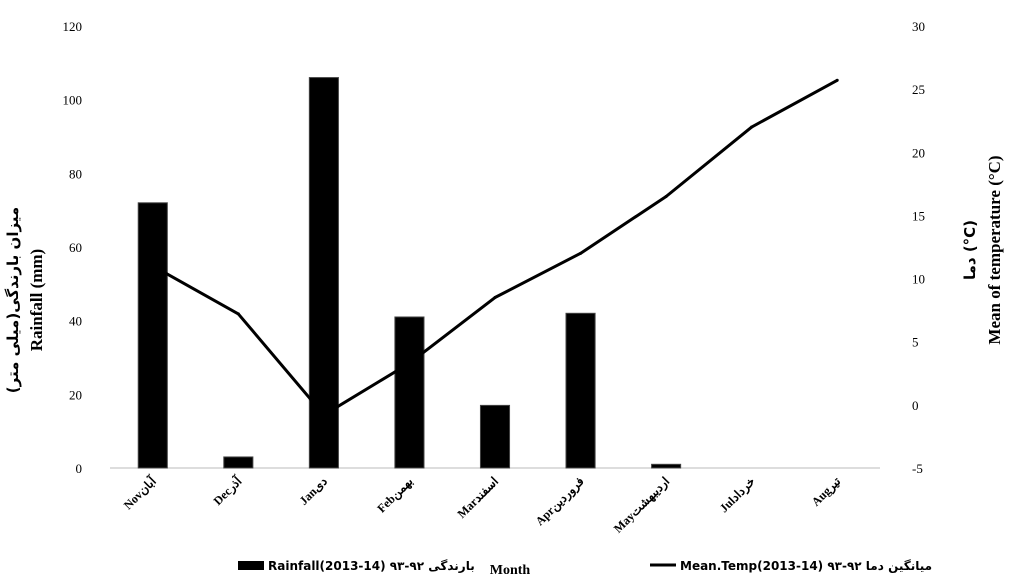 The width and height of the screenshot is (1020, 580). I want to click on x-category-label: Febبهمن, so click(395, 495).